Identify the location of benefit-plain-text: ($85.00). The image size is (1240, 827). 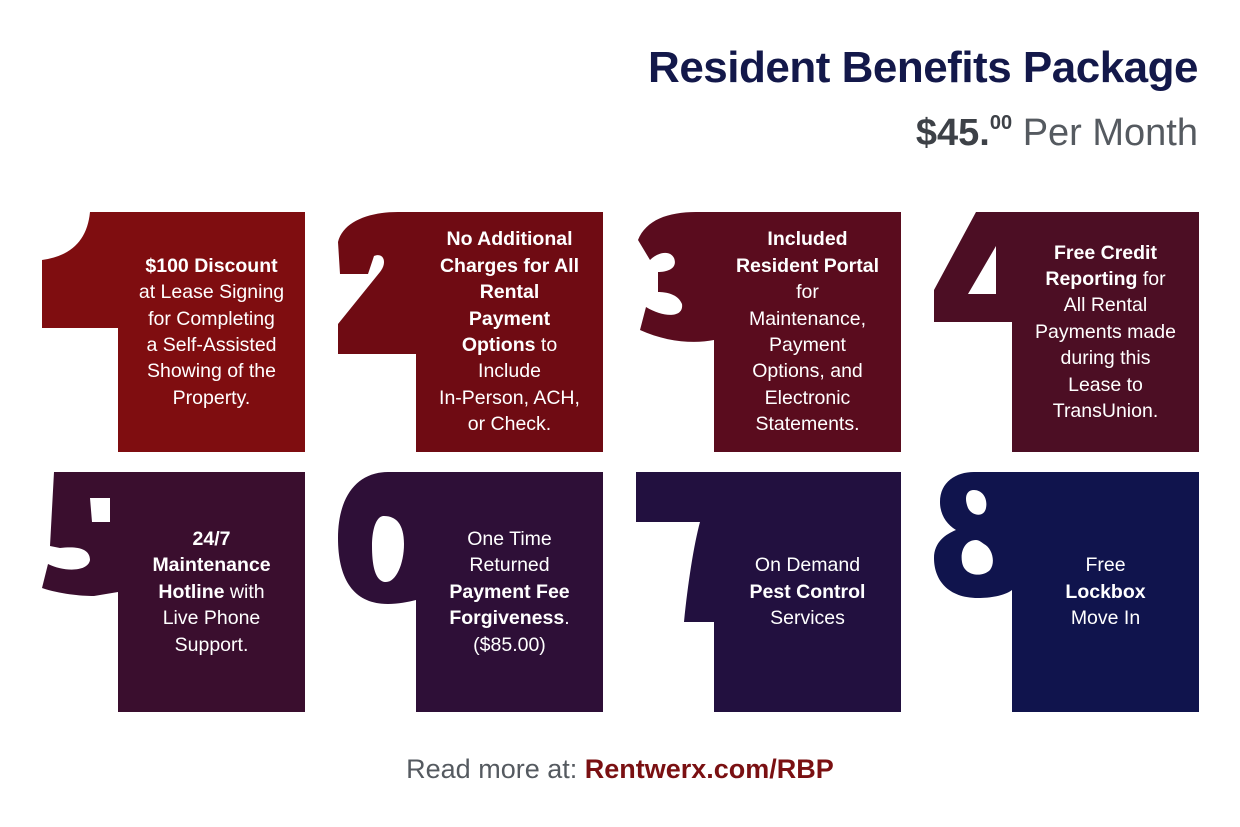
(509, 644).